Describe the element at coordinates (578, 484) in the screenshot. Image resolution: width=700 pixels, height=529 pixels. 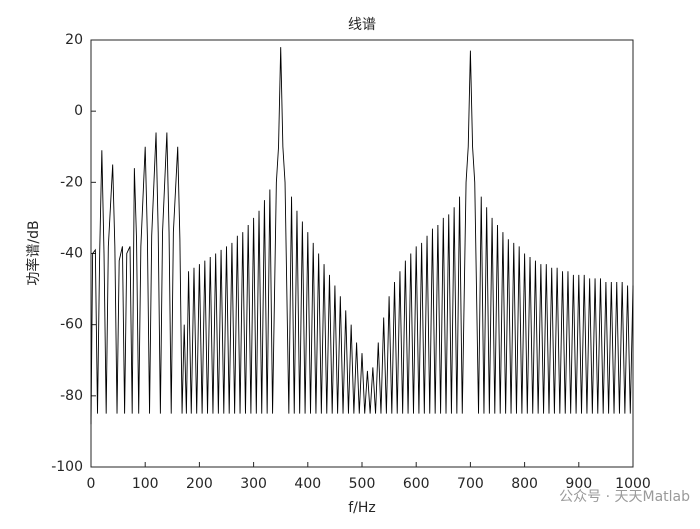
I see `x-tick-label: 900` at that location.